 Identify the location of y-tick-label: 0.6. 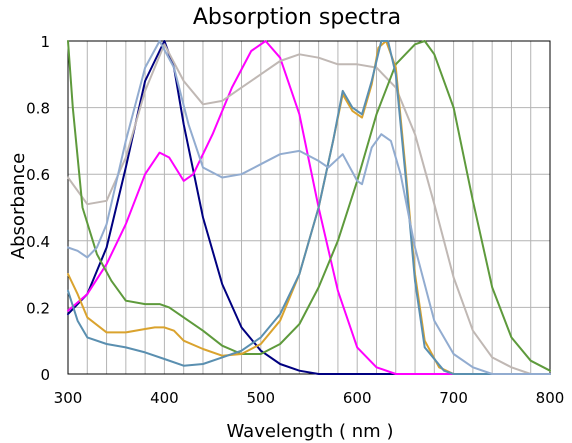
(38, 175).